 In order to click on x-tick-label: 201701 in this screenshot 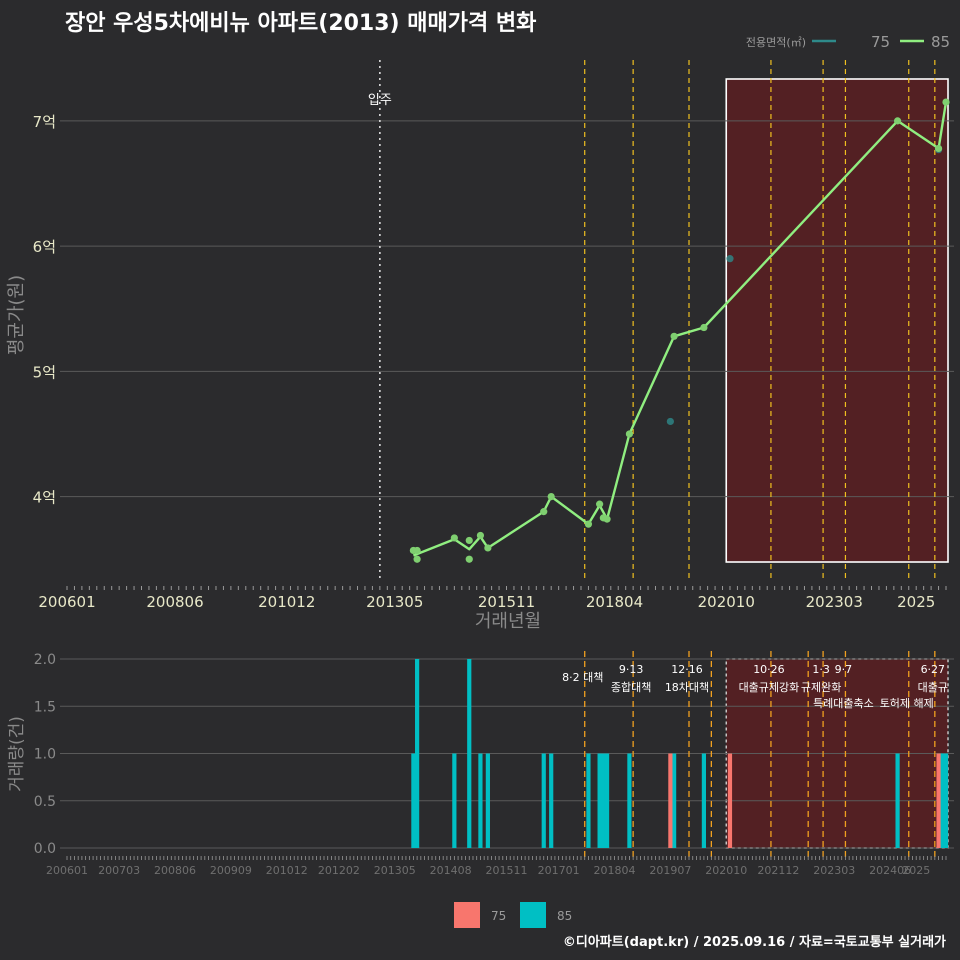, I will do `click(559, 870)`.